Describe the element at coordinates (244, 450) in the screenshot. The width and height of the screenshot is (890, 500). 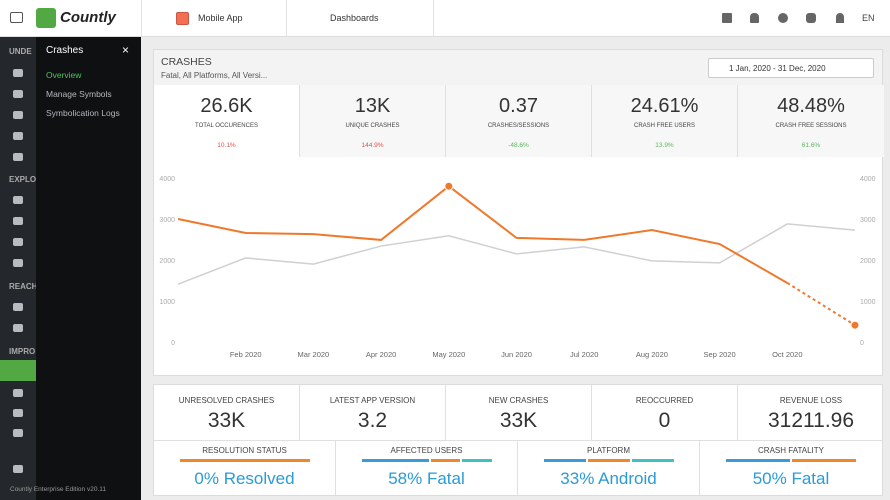
I see `summary-label: RESOLUTION STATUS` at that location.